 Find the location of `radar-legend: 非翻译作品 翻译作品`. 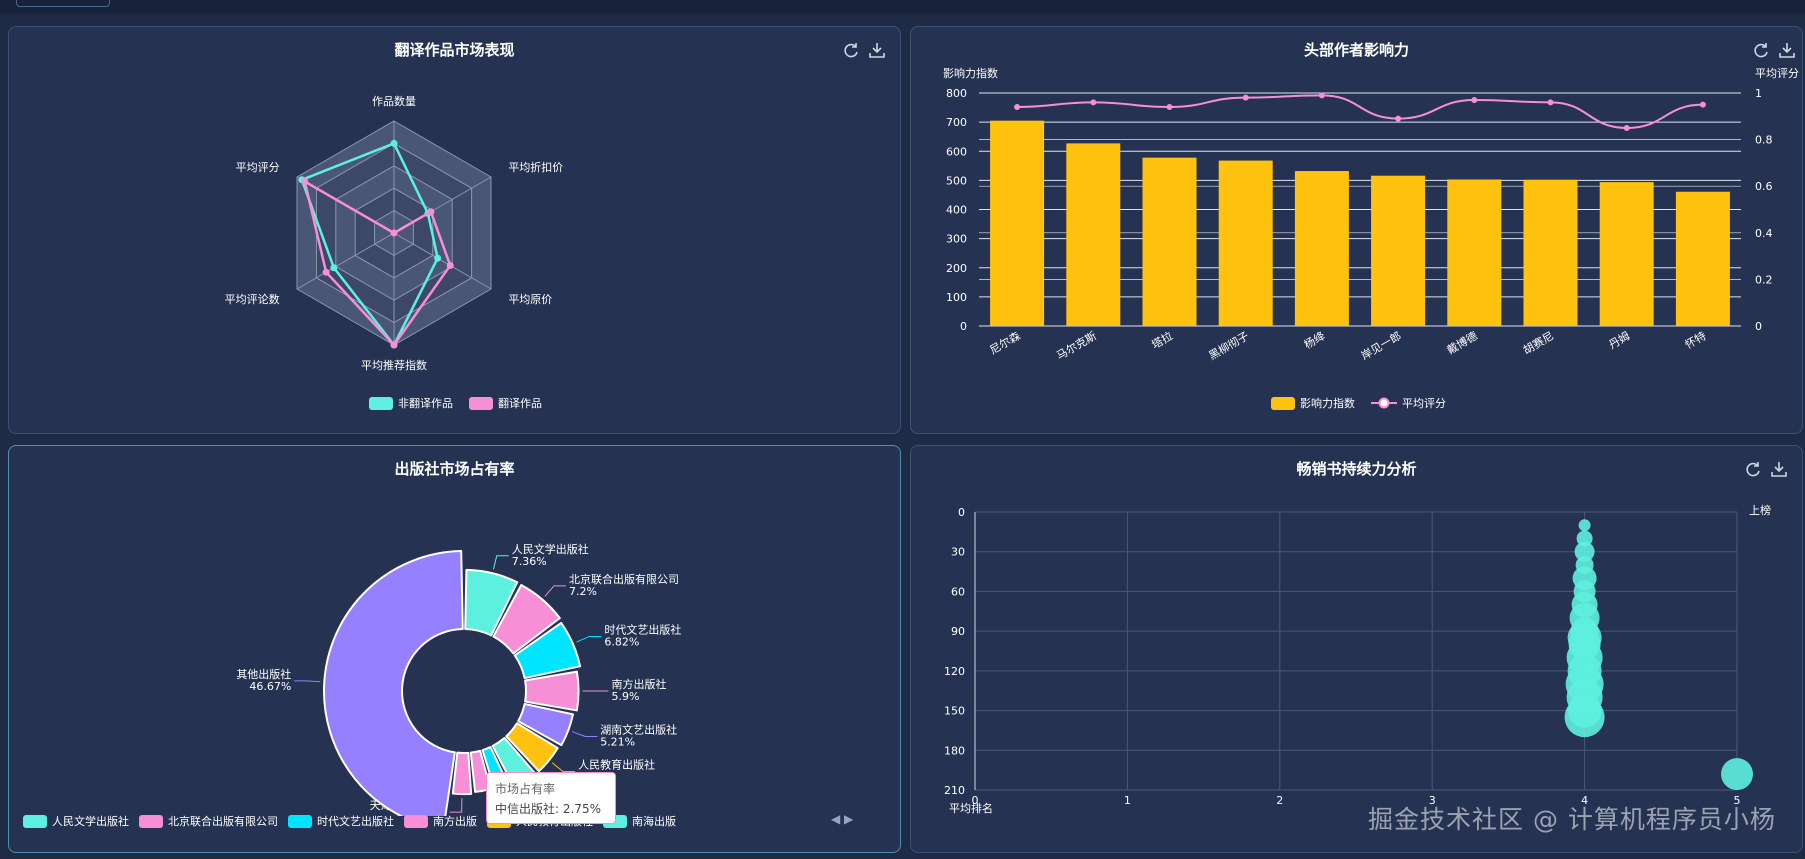

radar-legend: 非翻译作品 翻译作品 is located at coordinates (455, 403).